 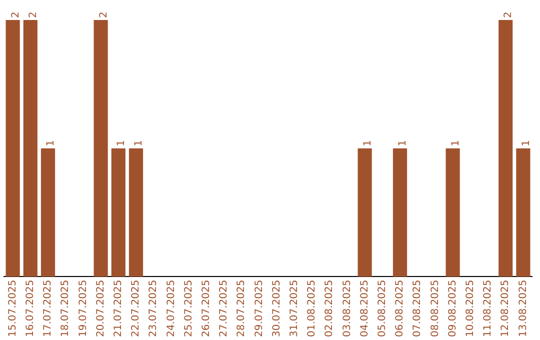 What do you see at coordinates (83, 309) in the screenshot?
I see `x-tick-label: 19.07.2025` at bounding box center [83, 309].